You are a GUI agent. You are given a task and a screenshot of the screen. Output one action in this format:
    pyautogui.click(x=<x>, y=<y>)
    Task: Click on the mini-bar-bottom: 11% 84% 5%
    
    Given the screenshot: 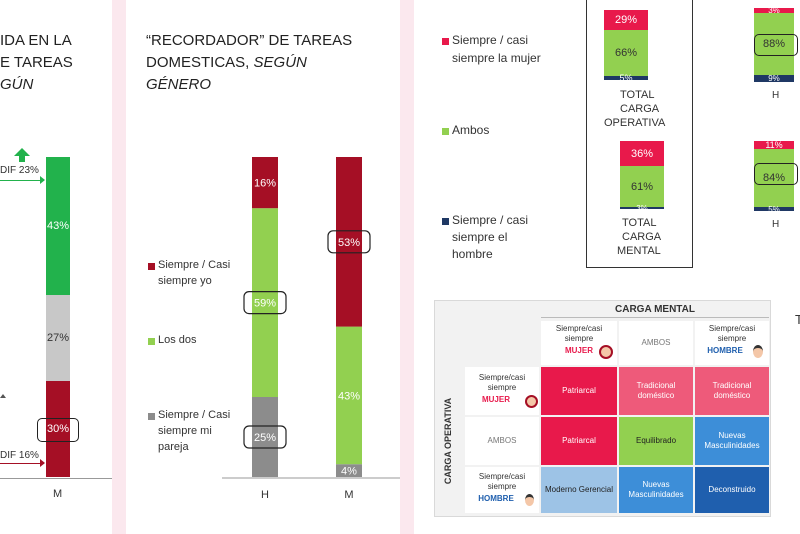 What is the action you would take?
    pyautogui.click(x=774, y=177)
    